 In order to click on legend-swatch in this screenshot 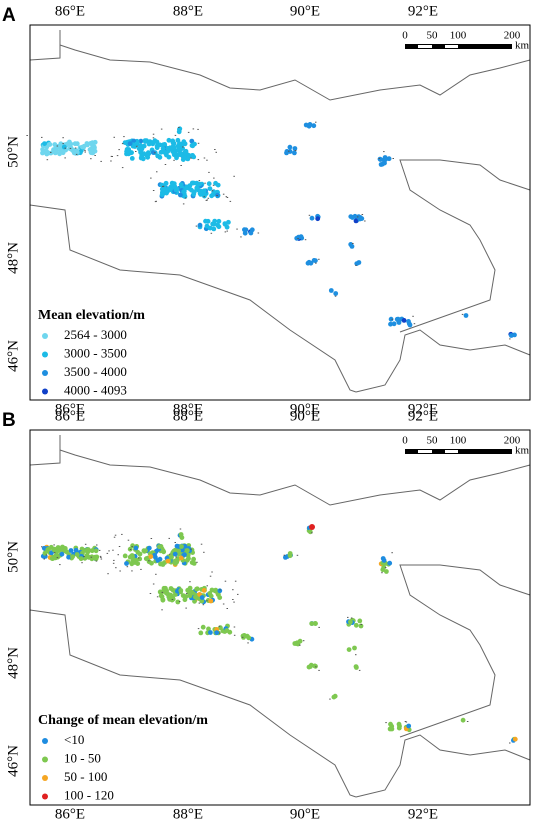, I will do `click(45, 354)`.